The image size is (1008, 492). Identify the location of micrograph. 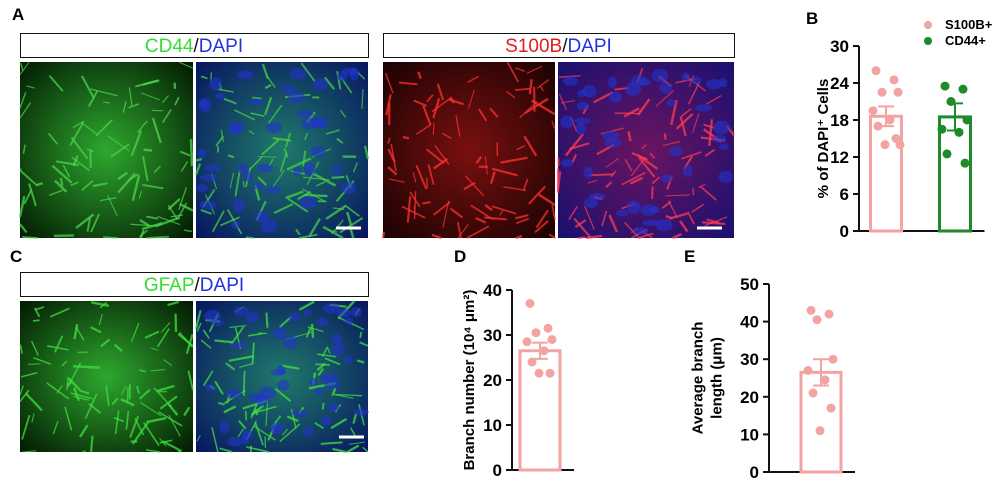
(106, 150).